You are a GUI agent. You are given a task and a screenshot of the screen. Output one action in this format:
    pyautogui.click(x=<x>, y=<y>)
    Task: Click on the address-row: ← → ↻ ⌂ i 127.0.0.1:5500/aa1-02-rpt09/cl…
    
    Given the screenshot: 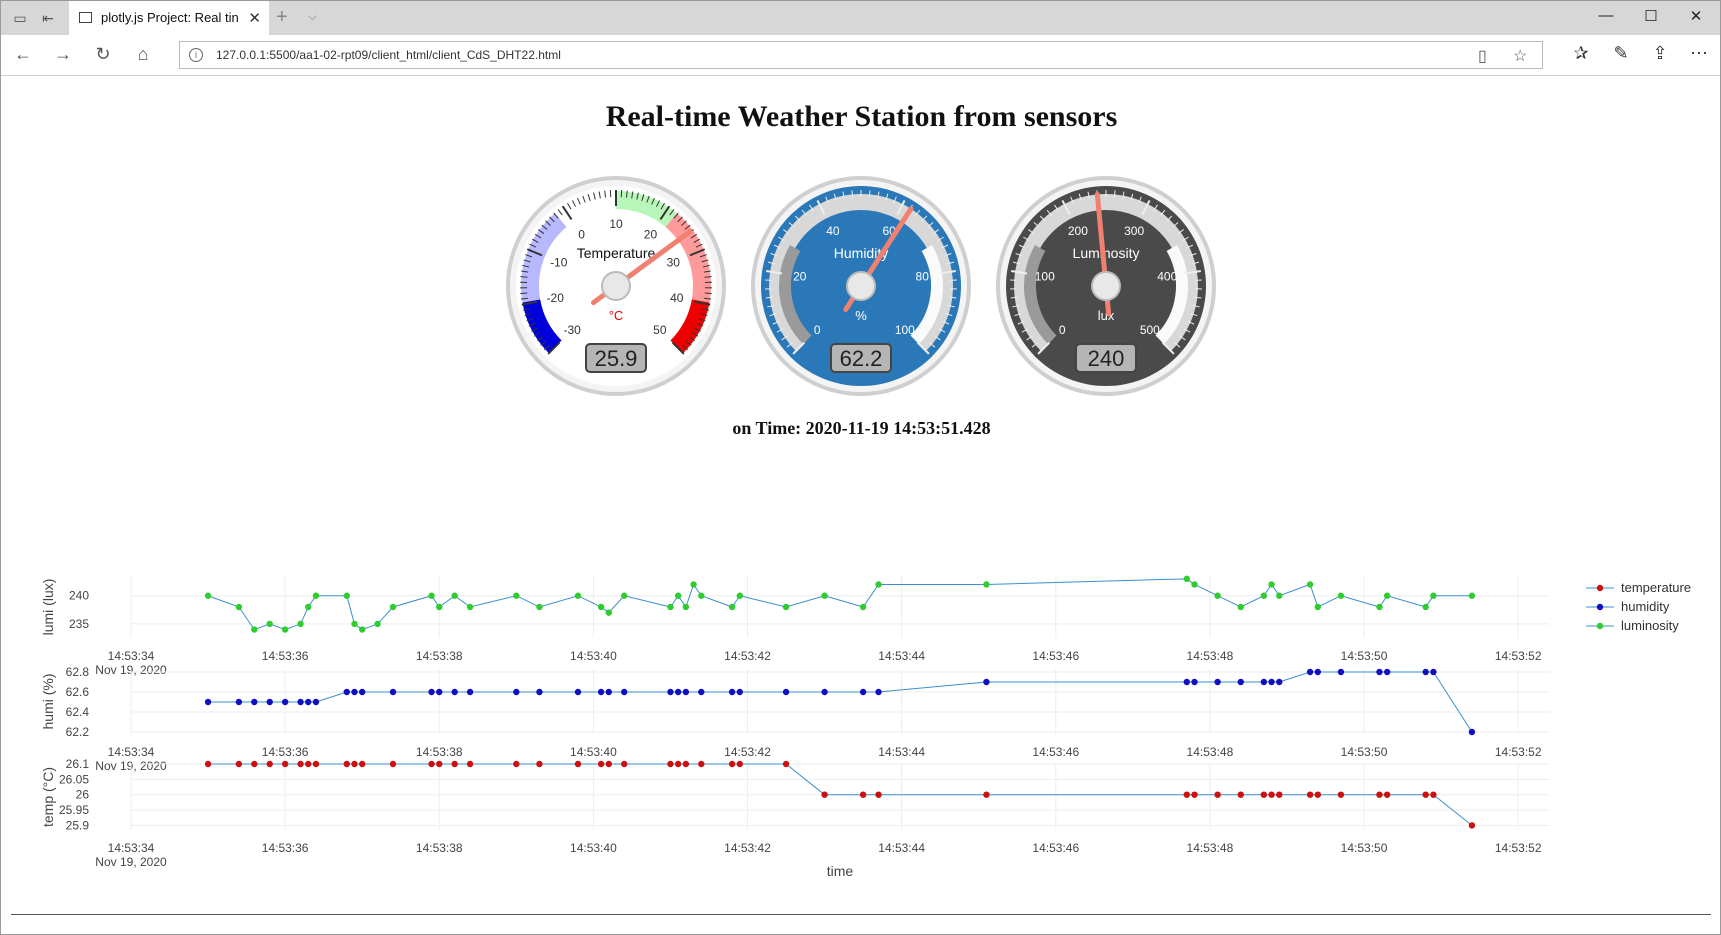 What is the action you would take?
    pyautogui.click(x=860, y=55)
    